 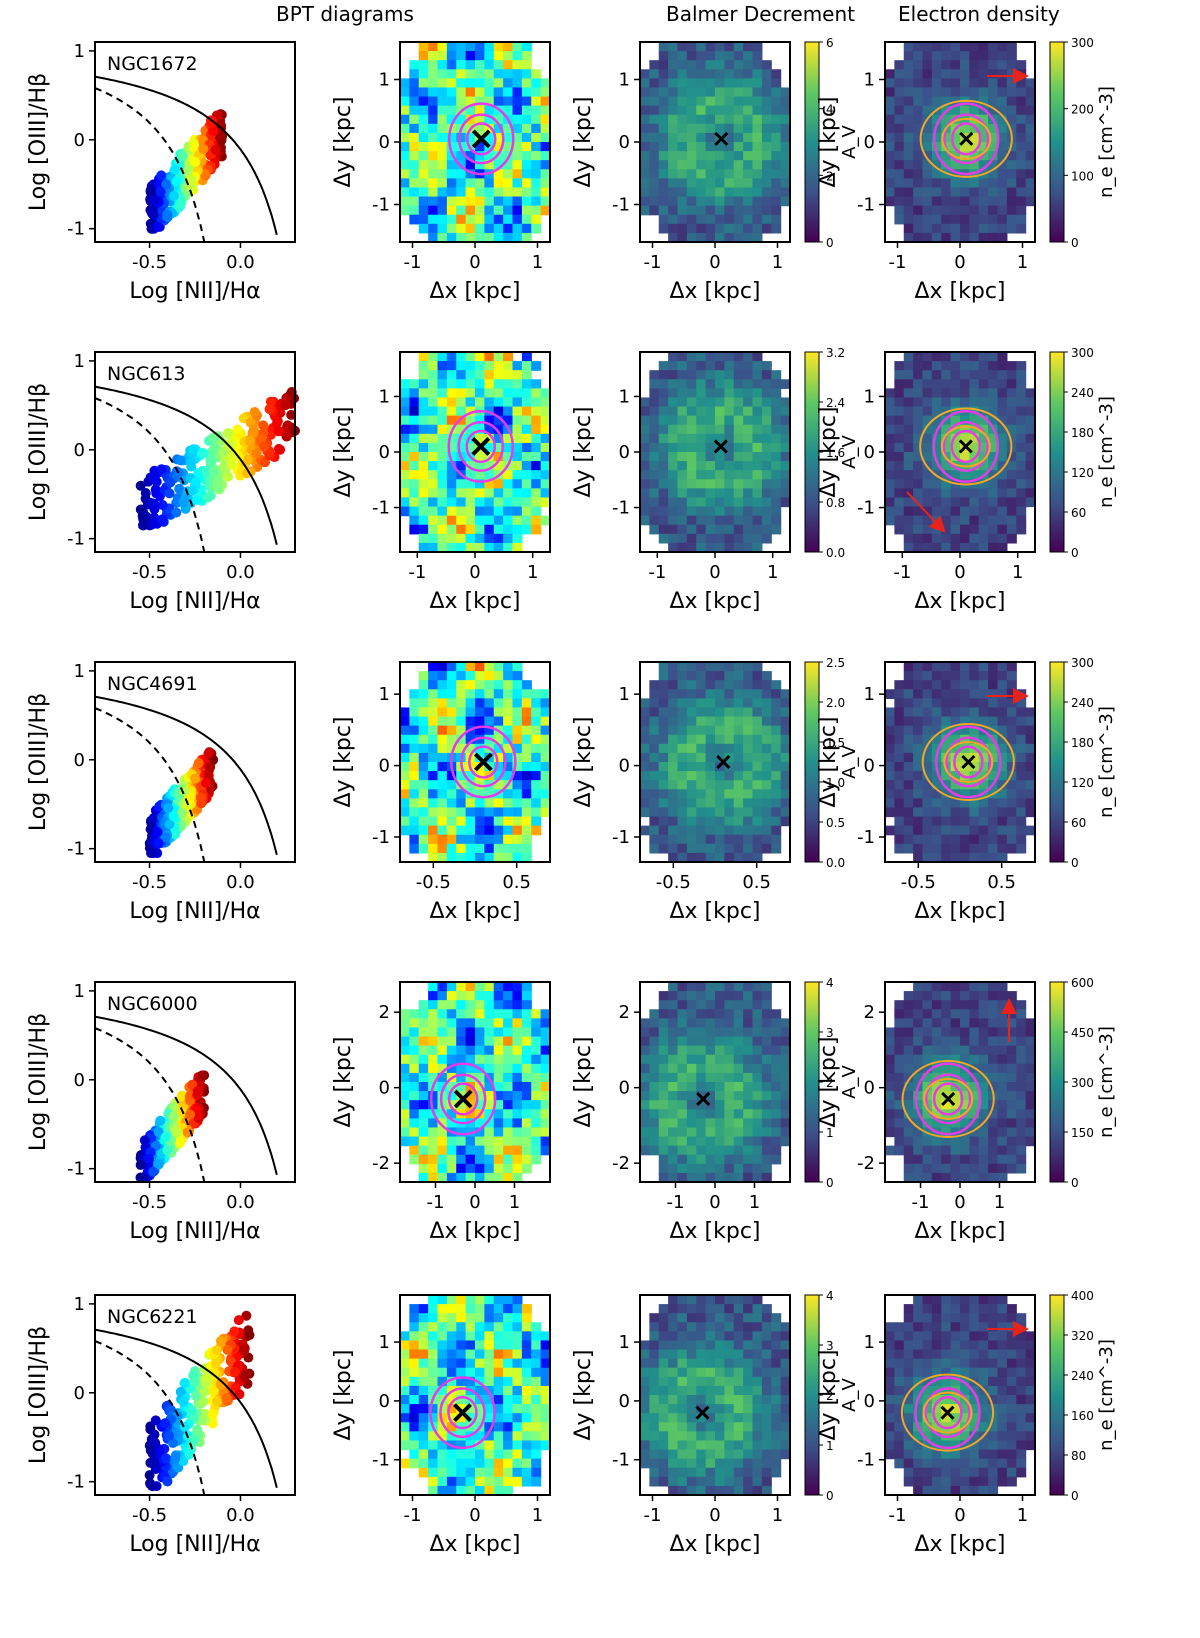 I want to click on row2-bpt-point, so click(x=192, y=490).